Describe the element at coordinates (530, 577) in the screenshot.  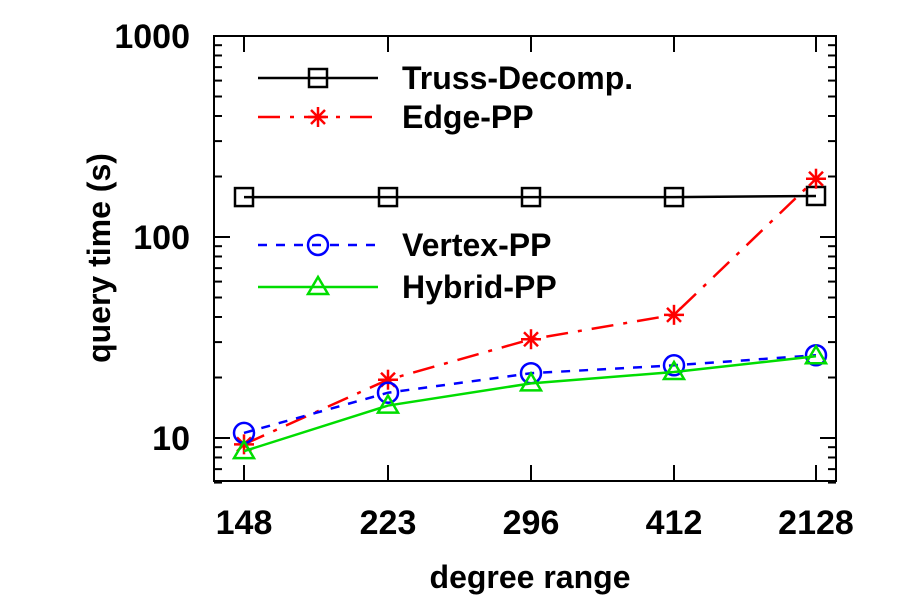
I see `x-axis-label: degree range` at that location.